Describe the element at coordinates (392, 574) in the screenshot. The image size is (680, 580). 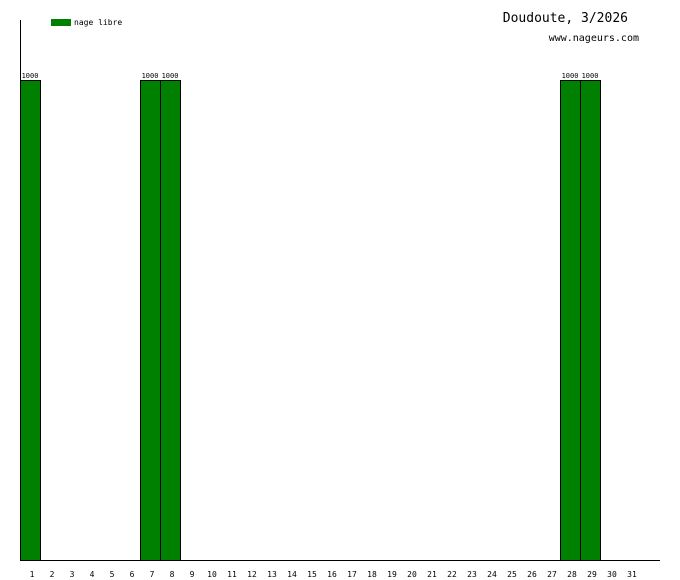
I see `x-tick-label-19: 19` at that location.